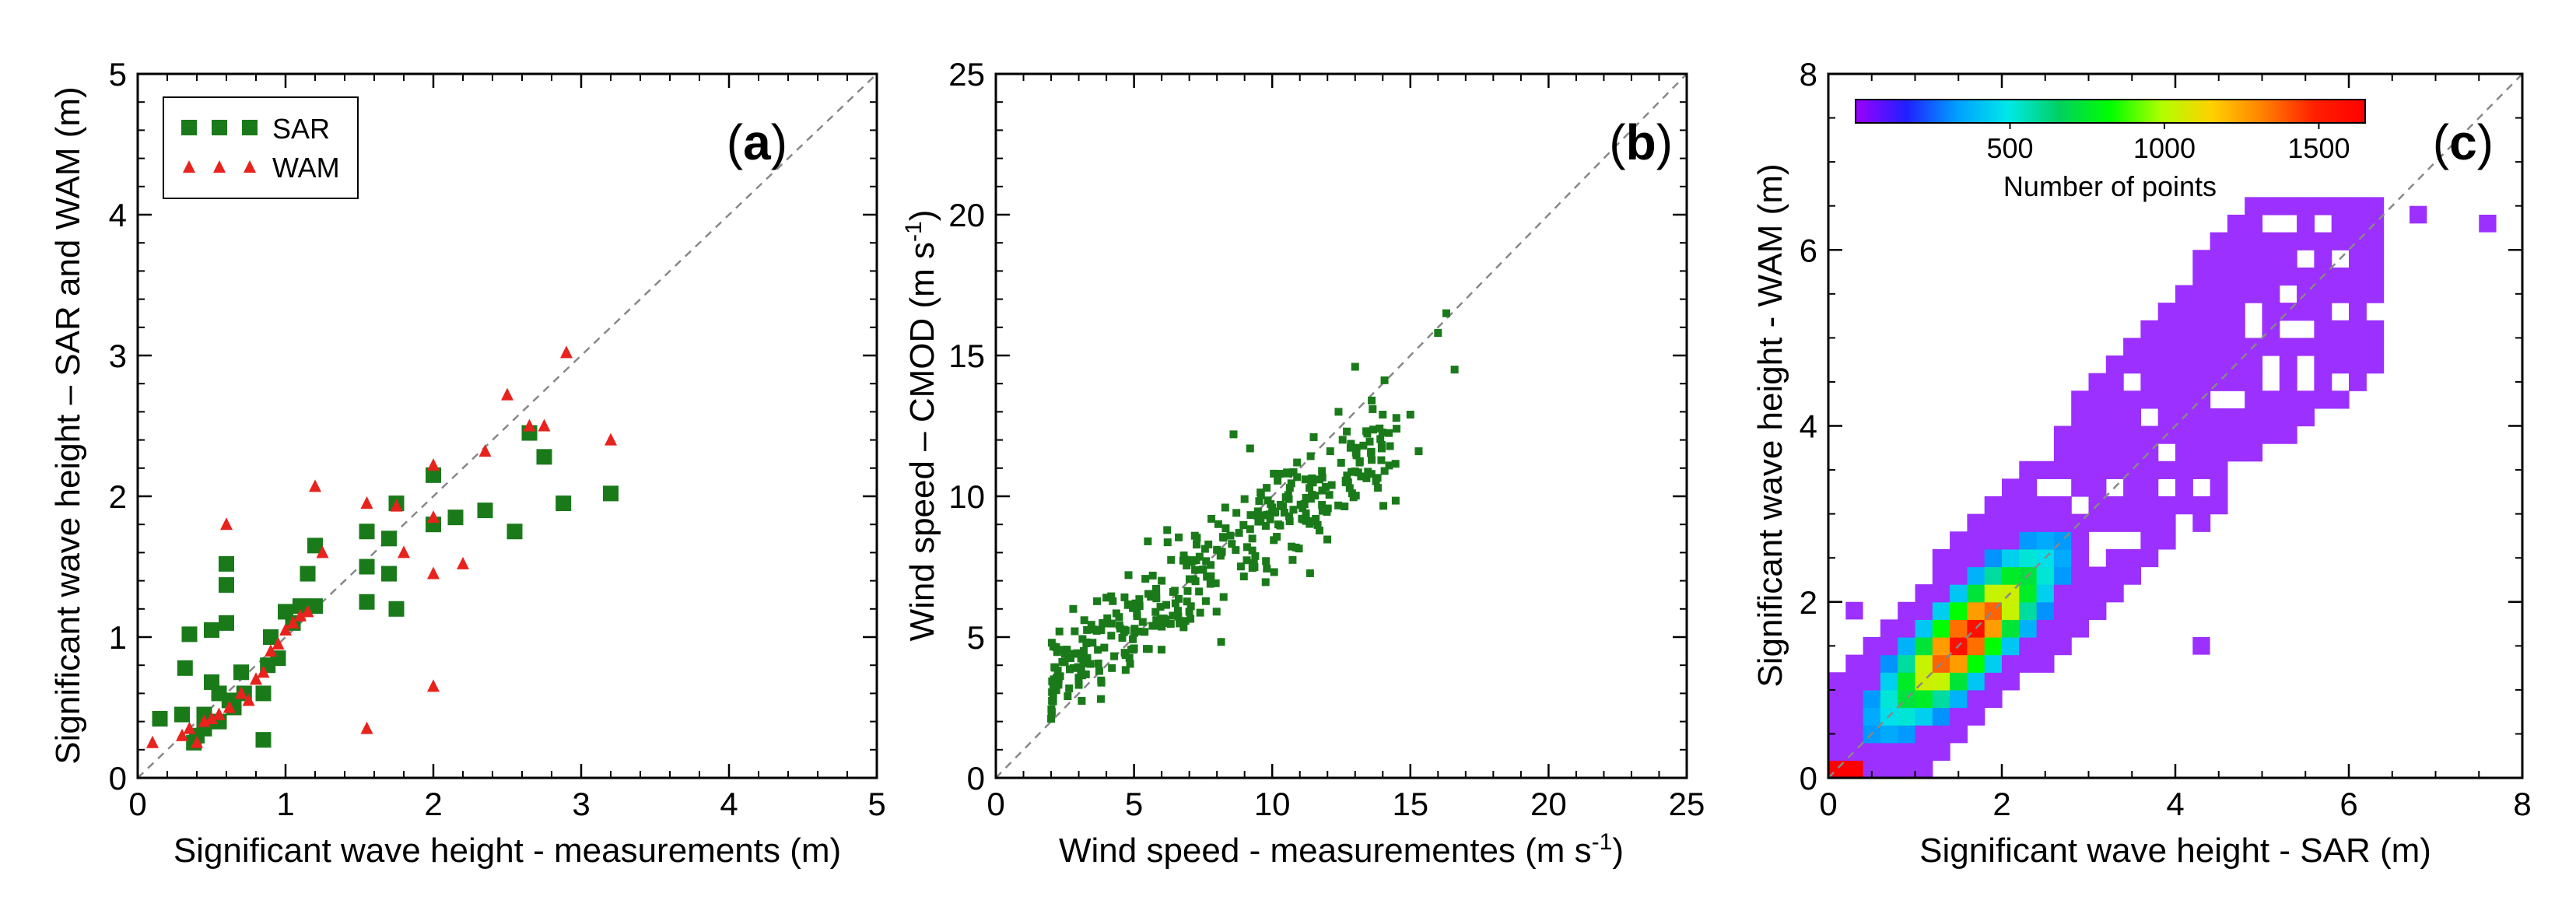 This screenshot has height=900, width=2576. I want to click on panel-a-x-tick-label: 0, so click(137, 804).